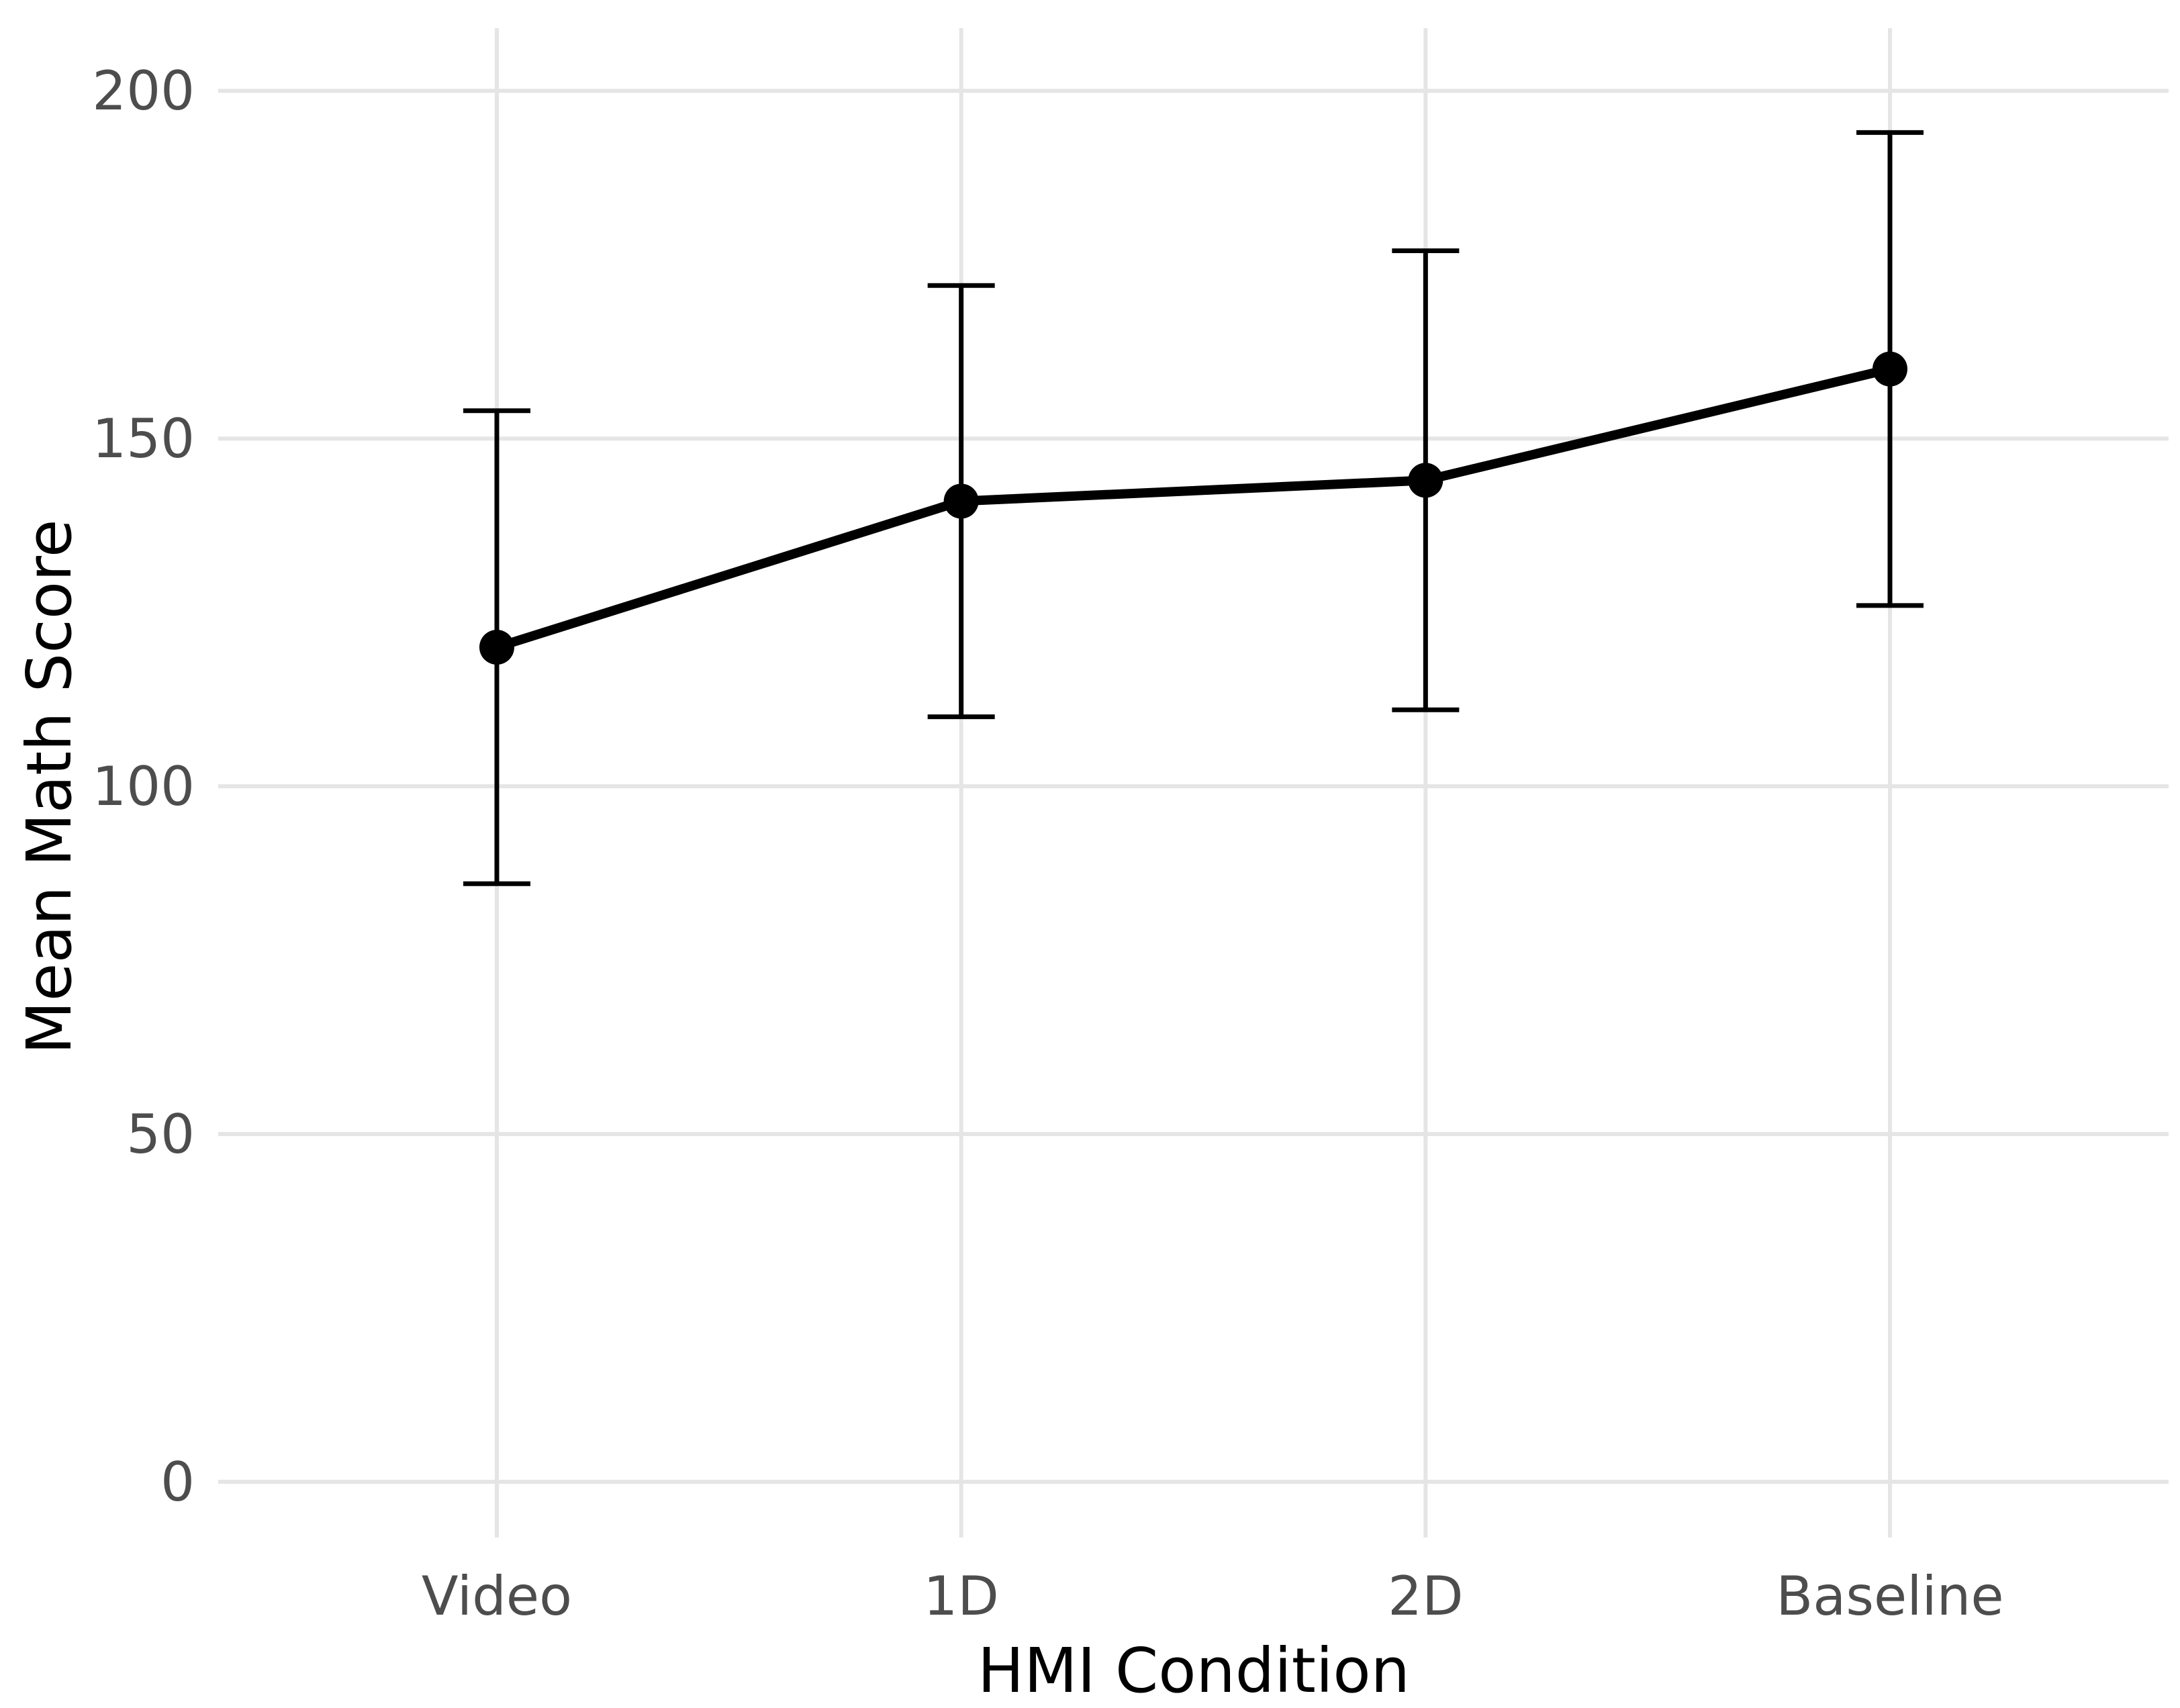 The image size is (2180, 1708). I want to click on y-axis-title: Mean Math Score, so click(49, 788).